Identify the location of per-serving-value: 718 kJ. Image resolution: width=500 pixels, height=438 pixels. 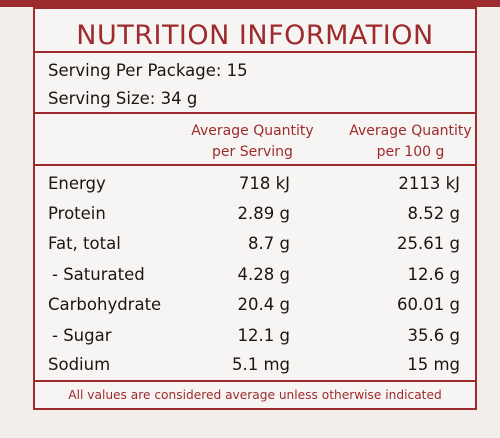
(264, 183).